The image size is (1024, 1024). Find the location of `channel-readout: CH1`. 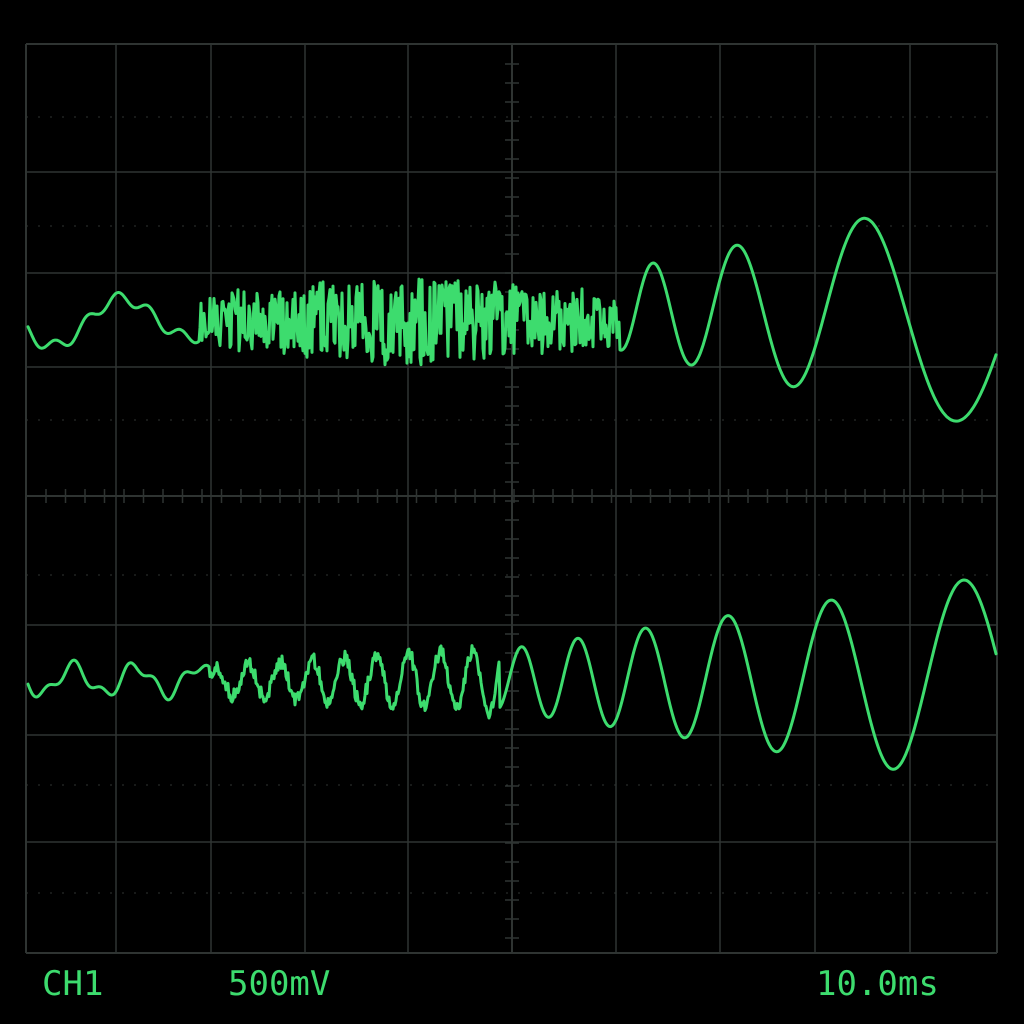

channel-readout: CH1 is located at coordinates (73, 984).